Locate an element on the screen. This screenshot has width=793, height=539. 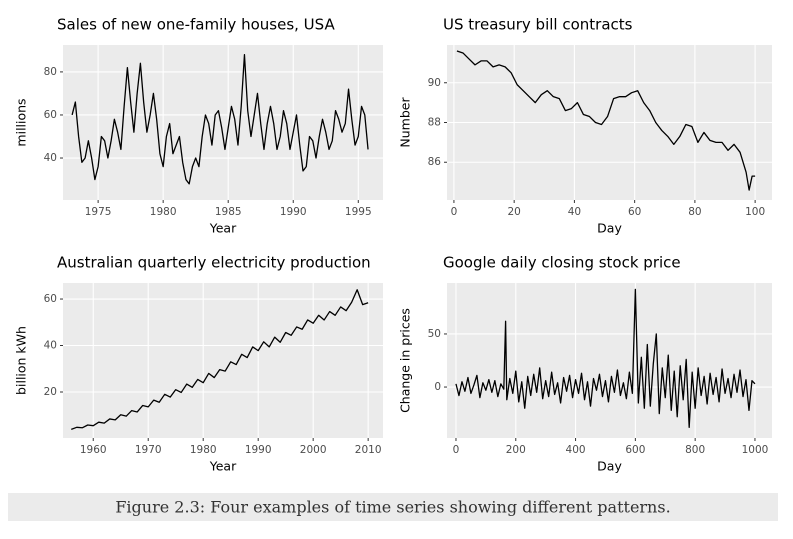
y-tick-label: 20 is located at coordinates (50, 392).